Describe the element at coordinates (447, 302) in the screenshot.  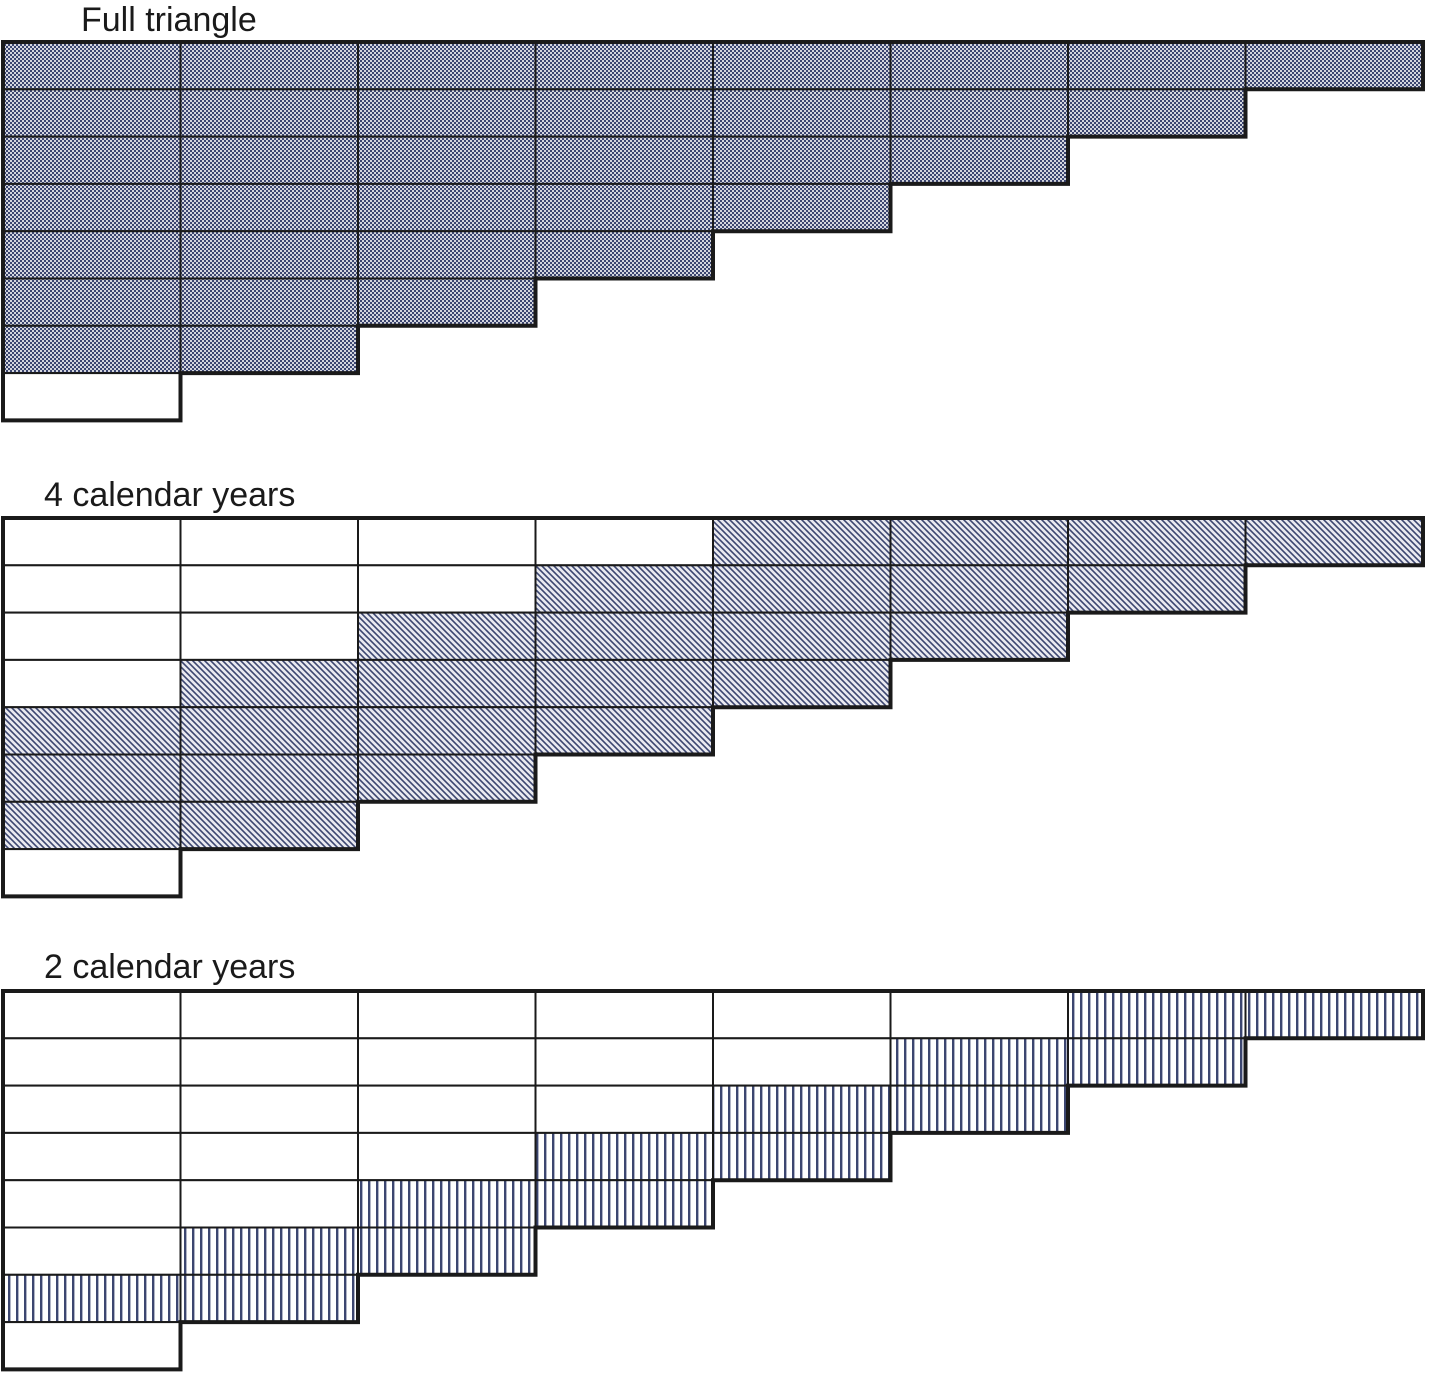
I see `cell-r6-c3` at that location.